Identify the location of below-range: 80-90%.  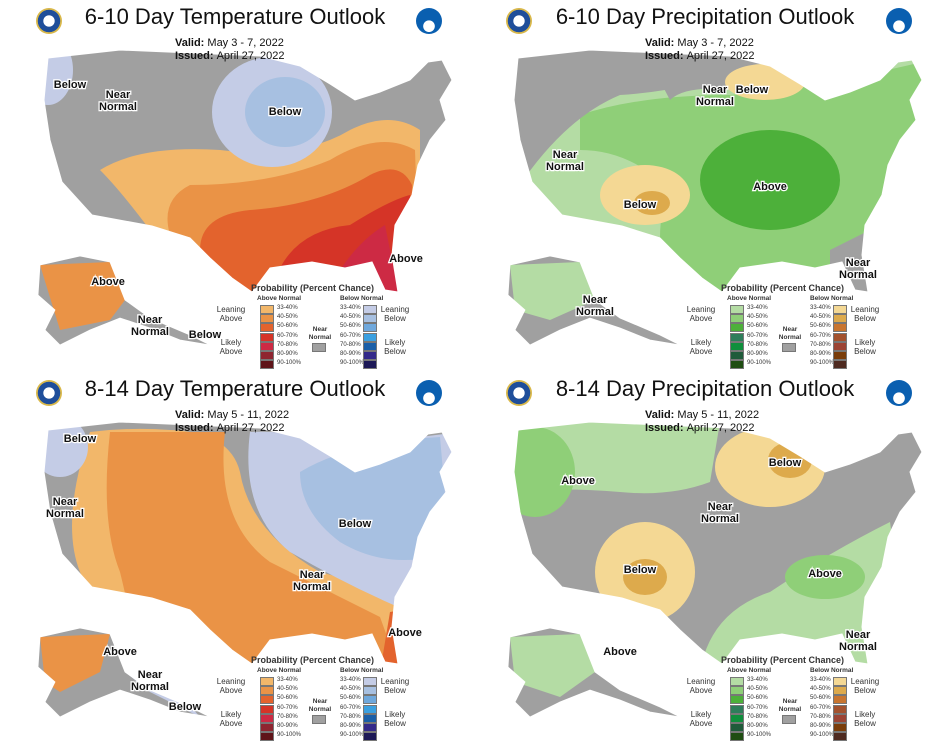
(820, 726).